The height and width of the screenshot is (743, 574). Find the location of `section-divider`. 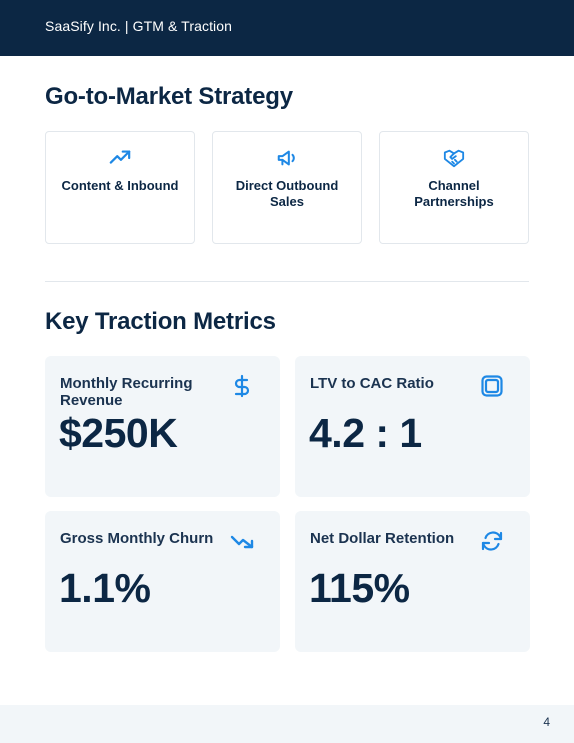

section-divider is located at coordinates (287, 281).